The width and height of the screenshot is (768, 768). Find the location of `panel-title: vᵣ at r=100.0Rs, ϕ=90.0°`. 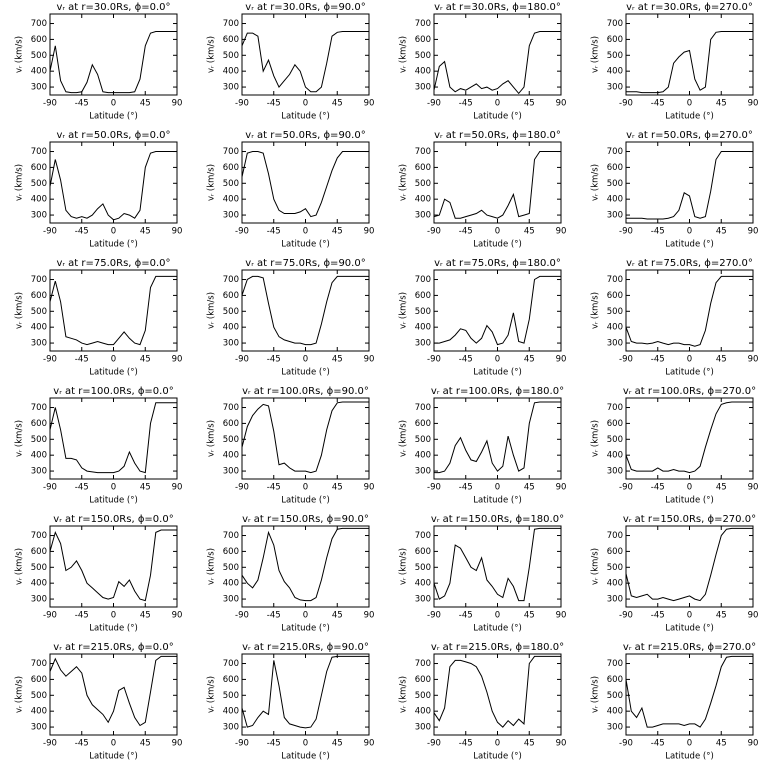

panel-title: vᵣ at r=100.0Rs, ϕ=90.0° is located at coordinates (305, 391).